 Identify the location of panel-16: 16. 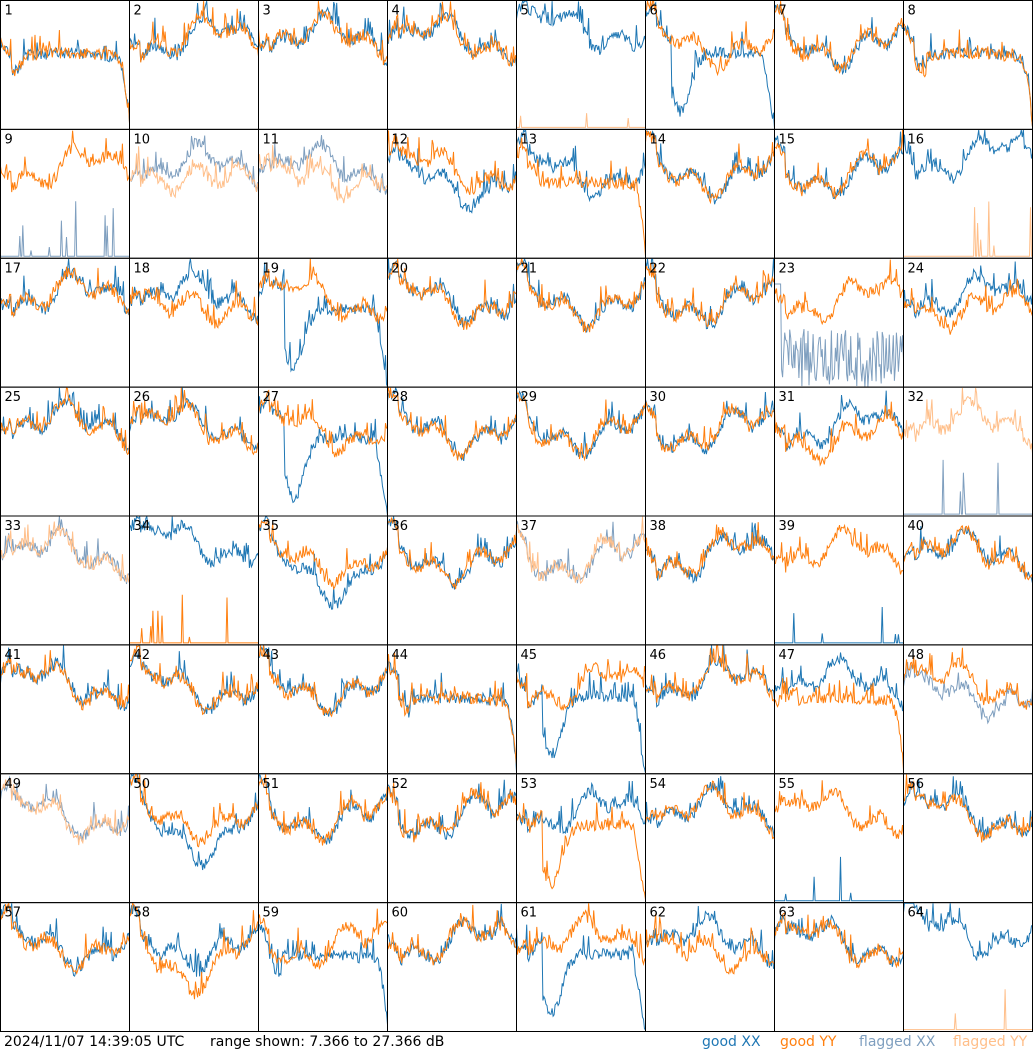
(968, 193).